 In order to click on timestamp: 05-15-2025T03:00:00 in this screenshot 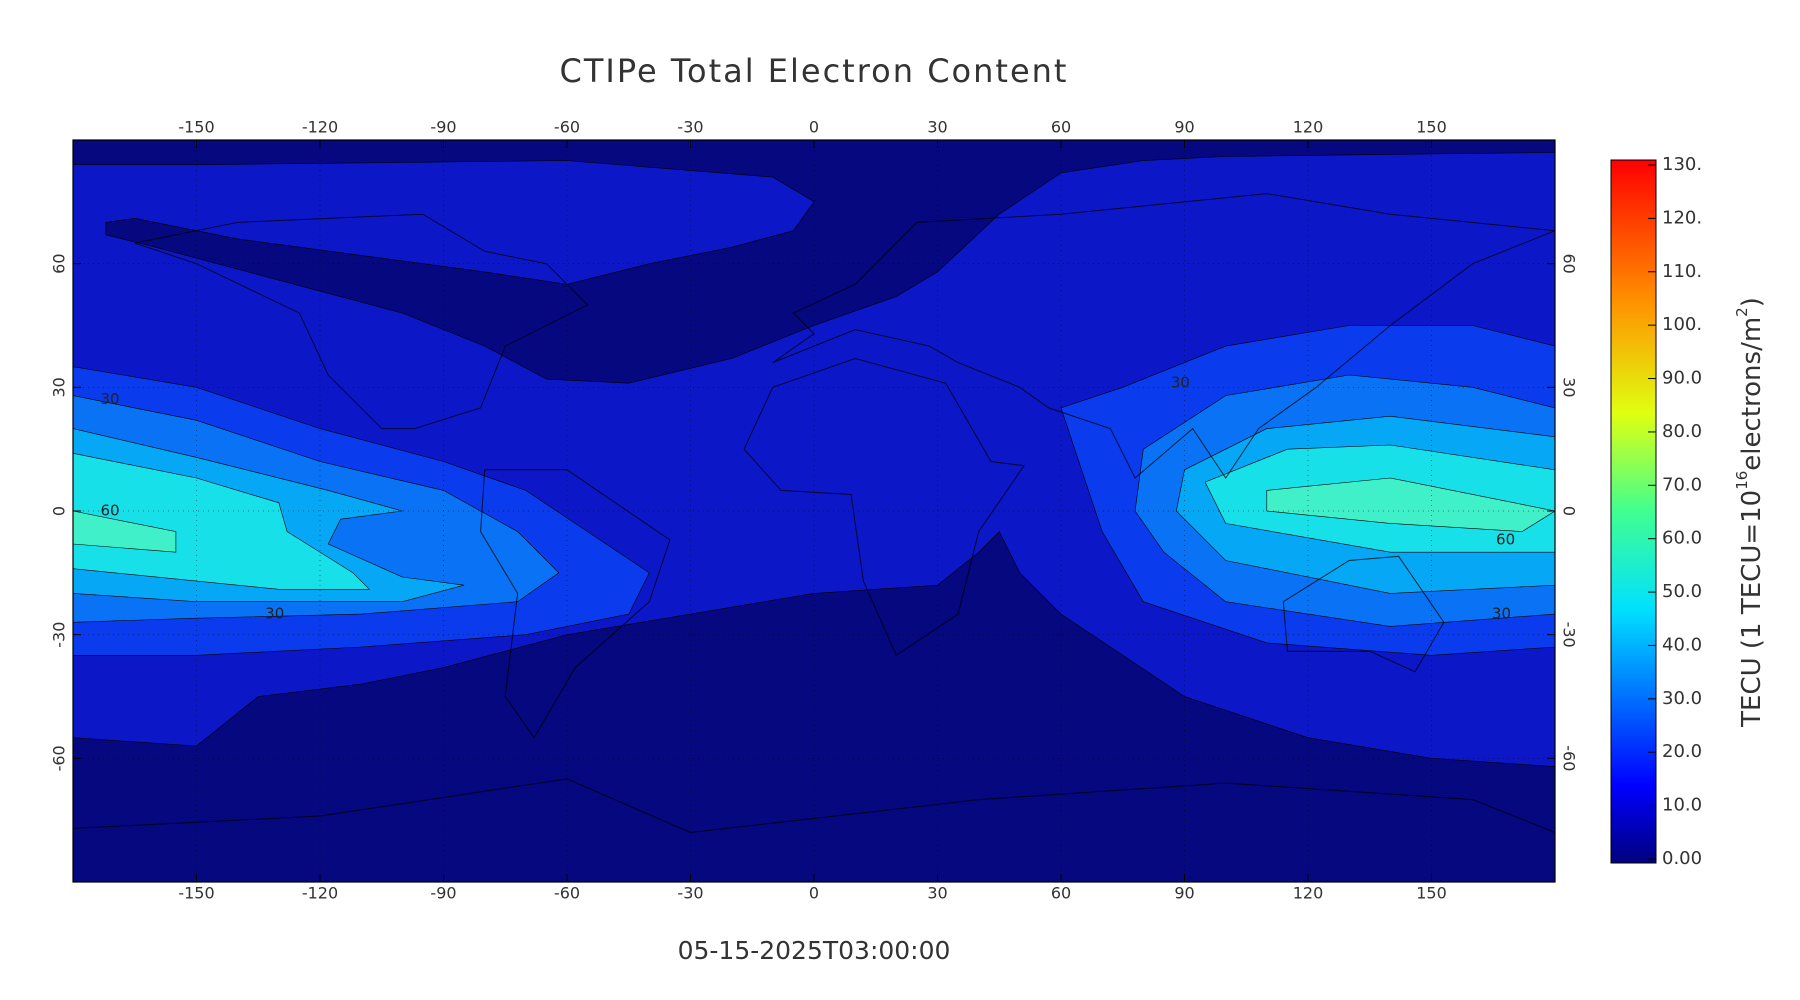, I will do `click(814, 950)`.